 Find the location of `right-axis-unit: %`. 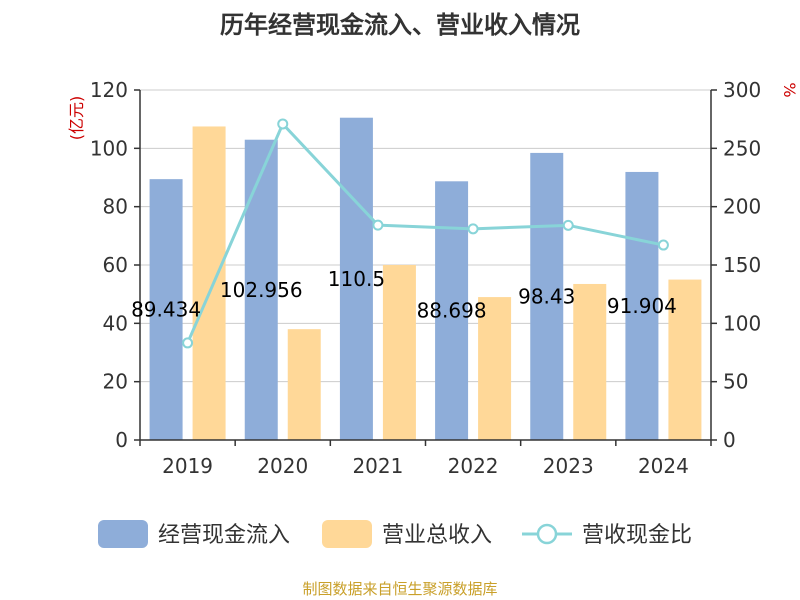

right-axis-unit: % is located at coordinates (789, 89).